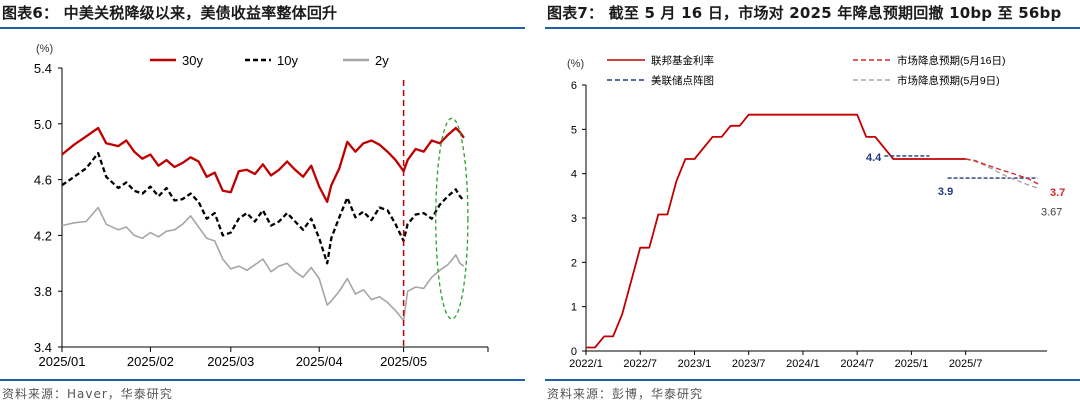 This screenshot has width=1080, height=407. Describe the element at coordinates (262, 28) in the screenshot. I see `left-title-rule` at that location.